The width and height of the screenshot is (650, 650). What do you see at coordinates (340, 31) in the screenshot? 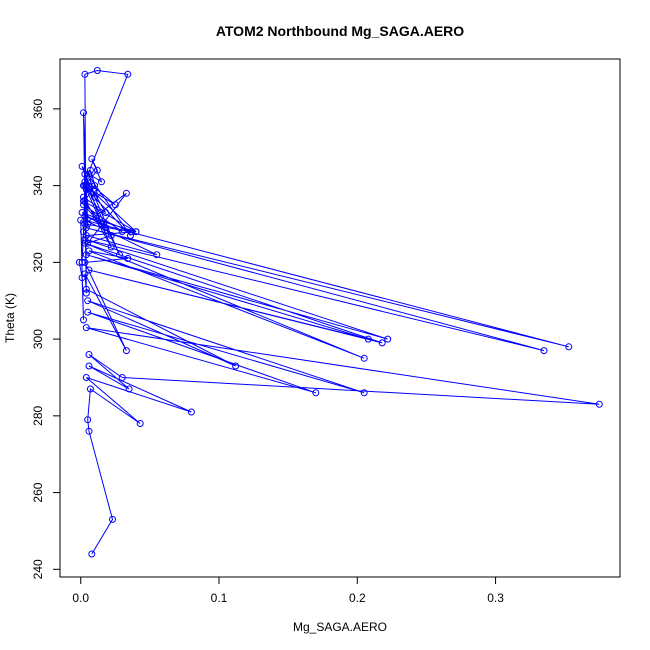
I see `chart-title: ATOM2 Northbound Mg_SAGA.AERO` at bounding box center [340, 31].